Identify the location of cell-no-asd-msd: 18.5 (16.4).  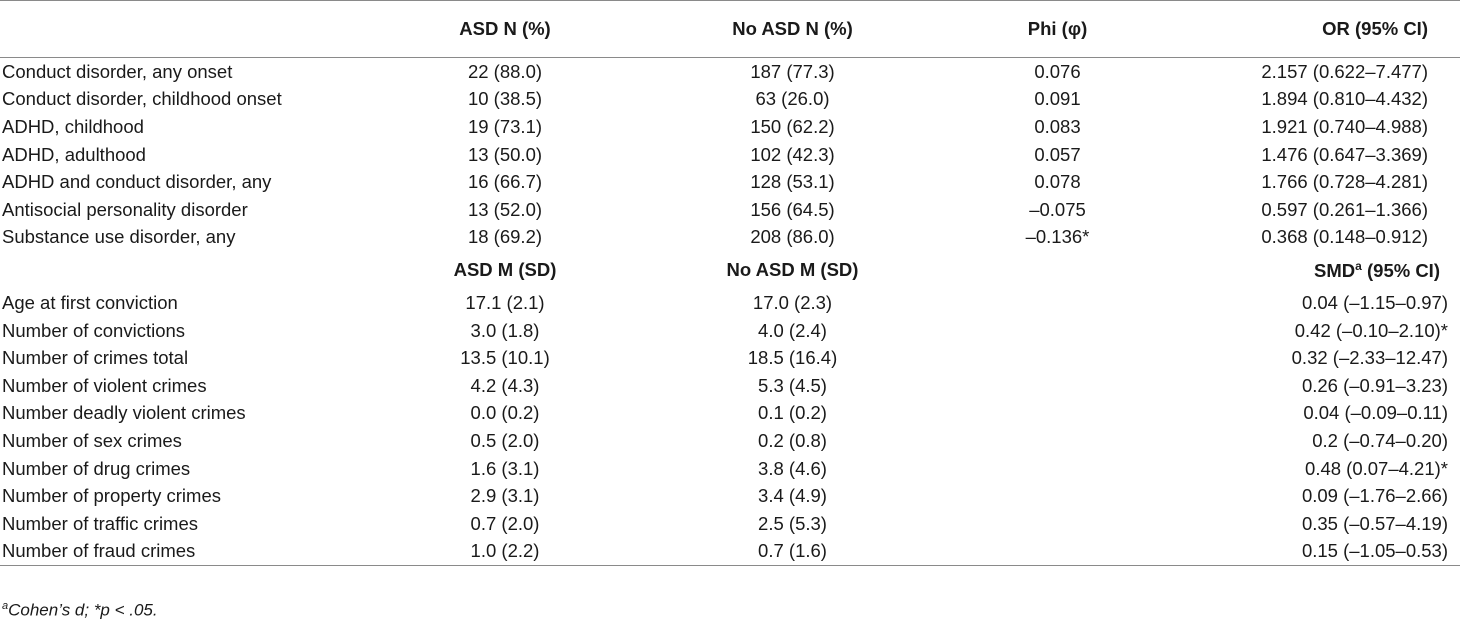
(792, 358).